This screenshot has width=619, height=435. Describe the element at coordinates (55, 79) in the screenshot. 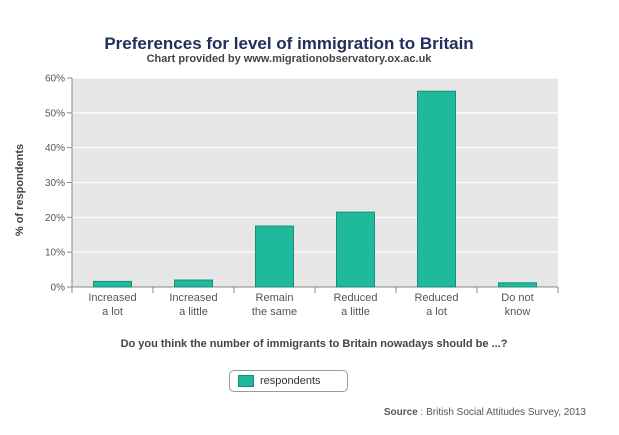

I see `y-tick-label: 60%` at that location.